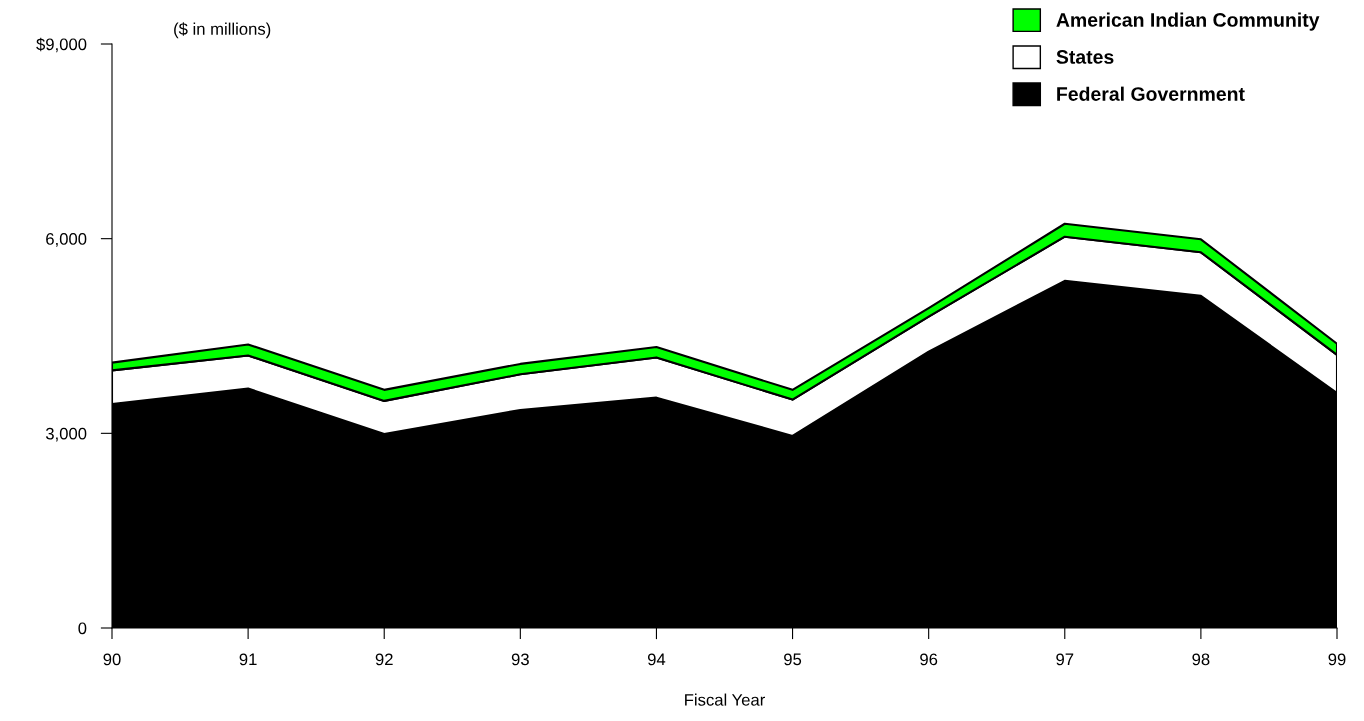 This screenshot has width=1364, height=721. What do you see at coordinates (82, 628) in the screenshot?
I see `y-tick-label: 0` at bounding box center [82, 628].